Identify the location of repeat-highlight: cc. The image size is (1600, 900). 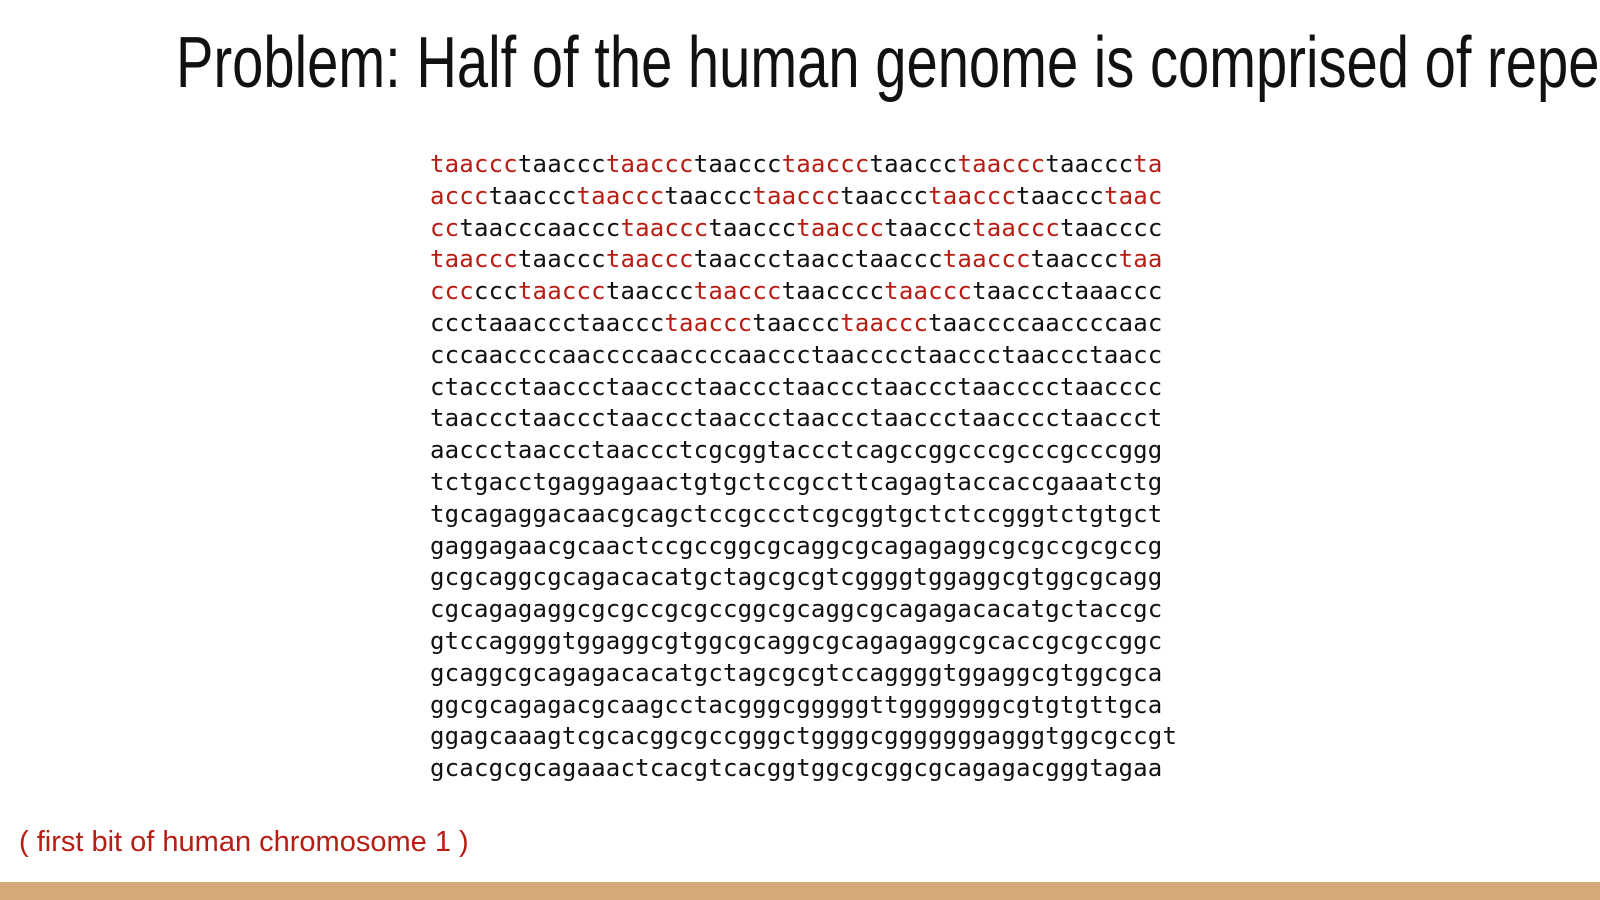
(445, 227).